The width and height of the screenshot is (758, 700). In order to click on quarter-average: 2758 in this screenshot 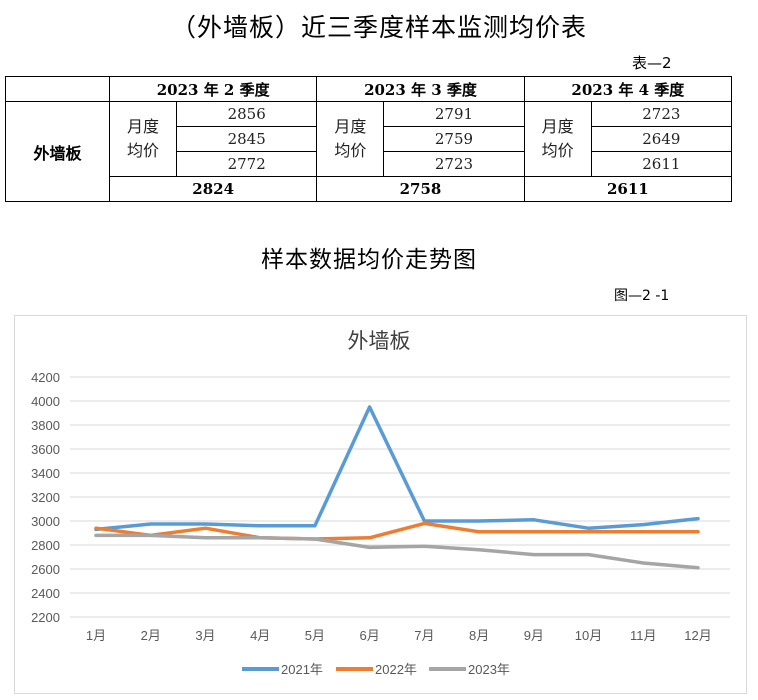, I will do `click(420, 189)`.